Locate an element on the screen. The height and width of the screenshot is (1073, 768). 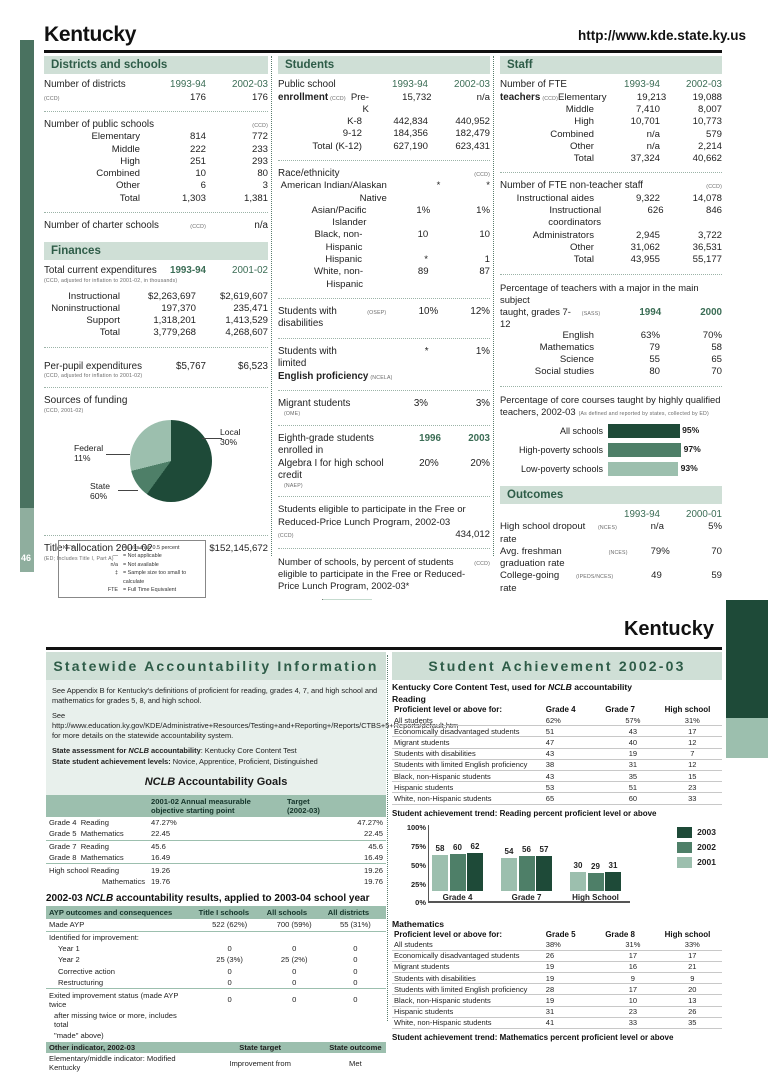
hq-label-2: teachers, 2002-03 is located at coordinates (538, 411).